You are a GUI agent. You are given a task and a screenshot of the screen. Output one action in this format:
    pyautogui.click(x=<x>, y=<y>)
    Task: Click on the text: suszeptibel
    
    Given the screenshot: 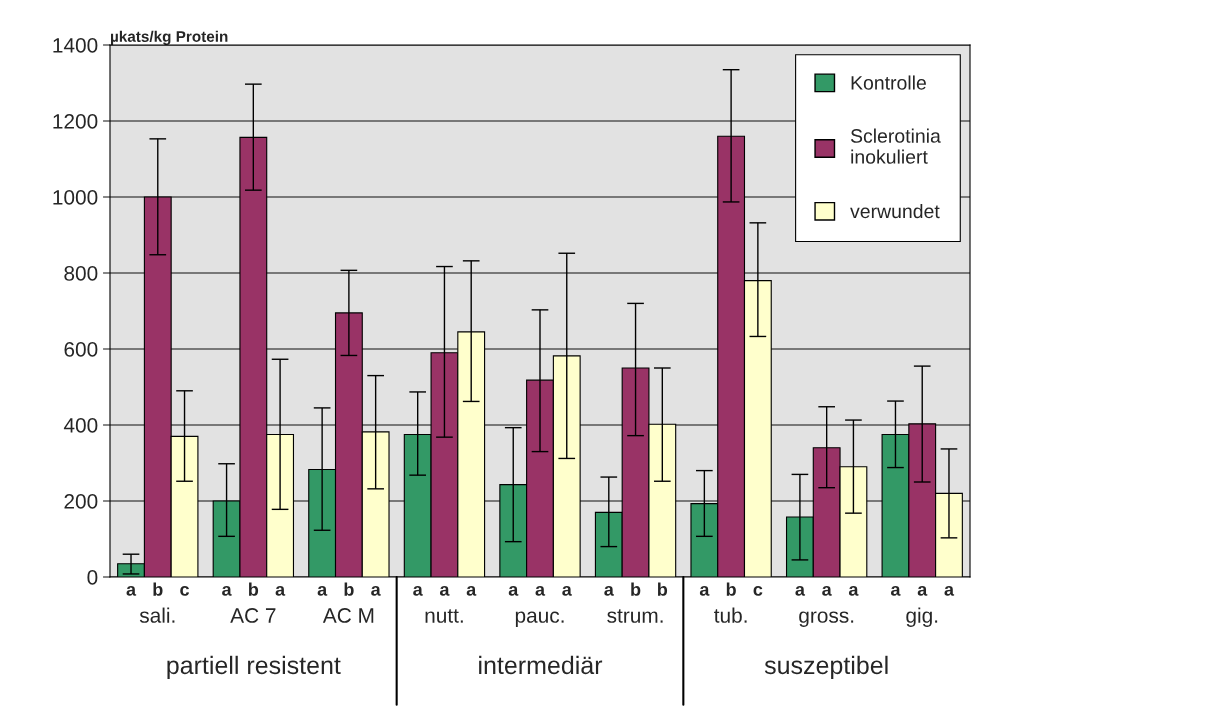 What is the action you would take?
    pyautogui.click(x=826, y=667)
    